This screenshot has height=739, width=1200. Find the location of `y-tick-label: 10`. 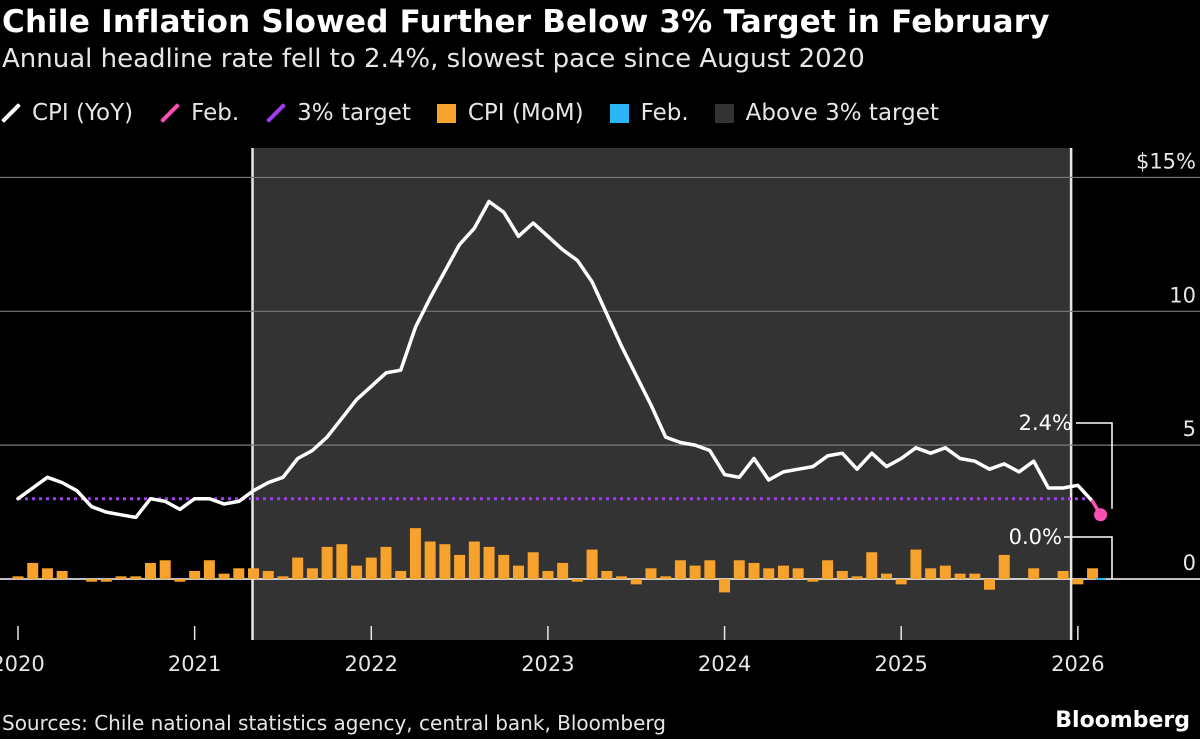

y-tick-label: 10 is located at coordinates (1182, 295).